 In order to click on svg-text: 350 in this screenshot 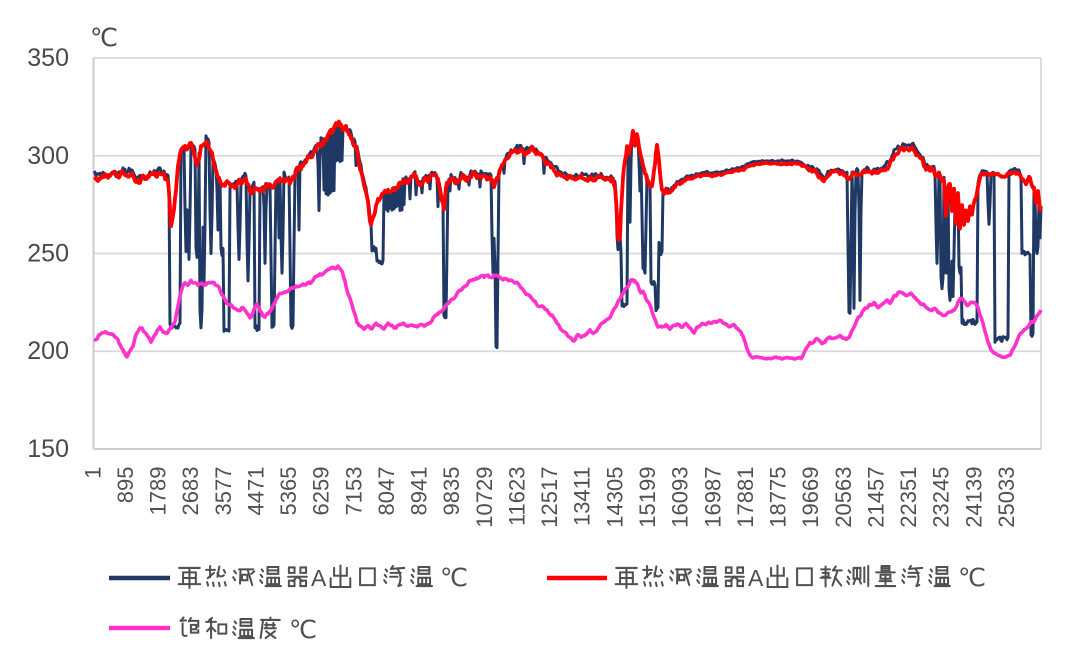, I will do `click(48, 58)`.